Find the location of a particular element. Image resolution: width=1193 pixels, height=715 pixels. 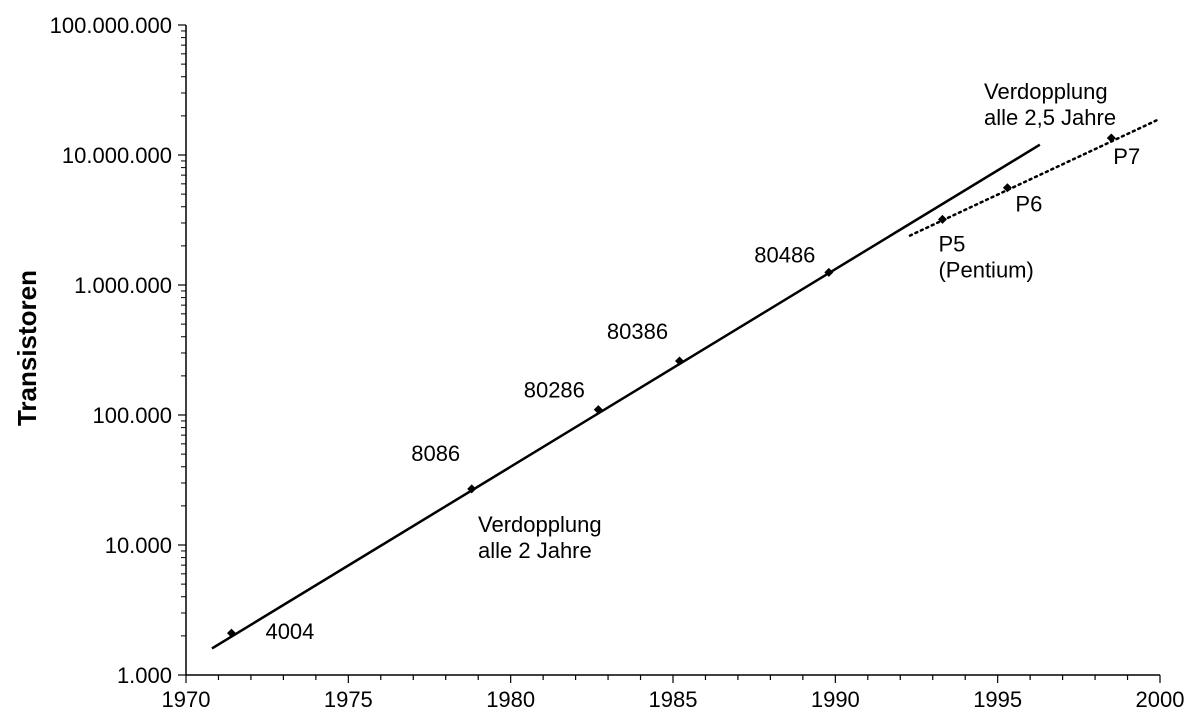

y-tick-label: 1.000 is located at coordinates (144, 675).